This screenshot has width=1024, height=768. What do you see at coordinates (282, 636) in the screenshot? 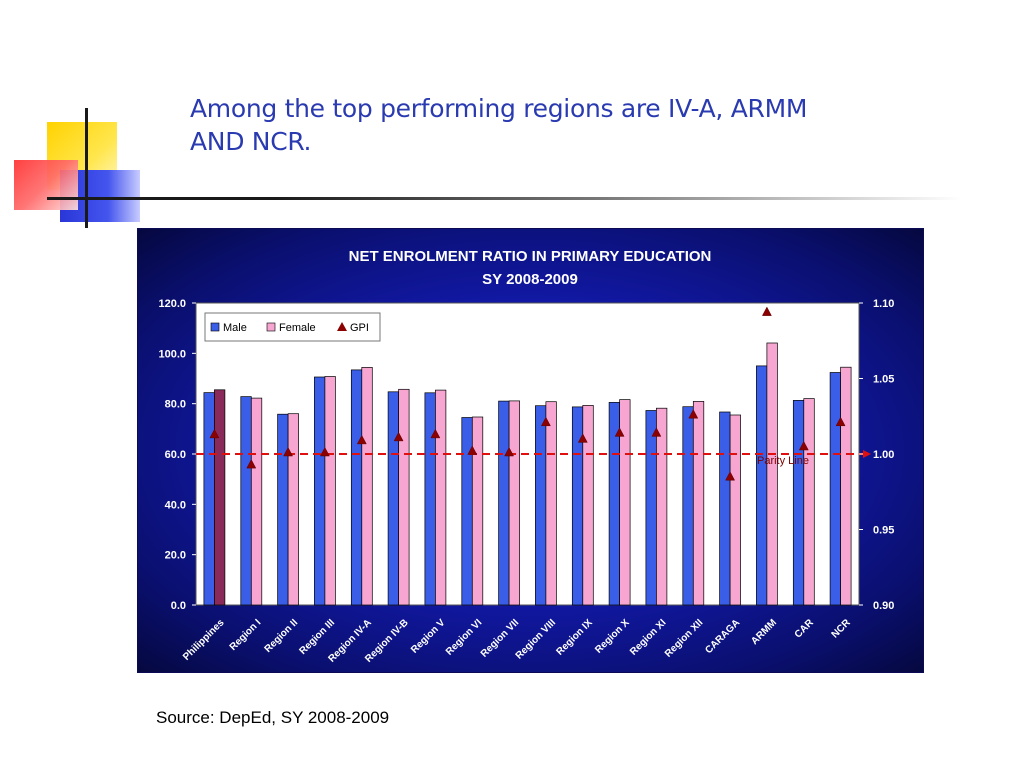
I see `category-label: Region II` at bounding box center [282, 636].